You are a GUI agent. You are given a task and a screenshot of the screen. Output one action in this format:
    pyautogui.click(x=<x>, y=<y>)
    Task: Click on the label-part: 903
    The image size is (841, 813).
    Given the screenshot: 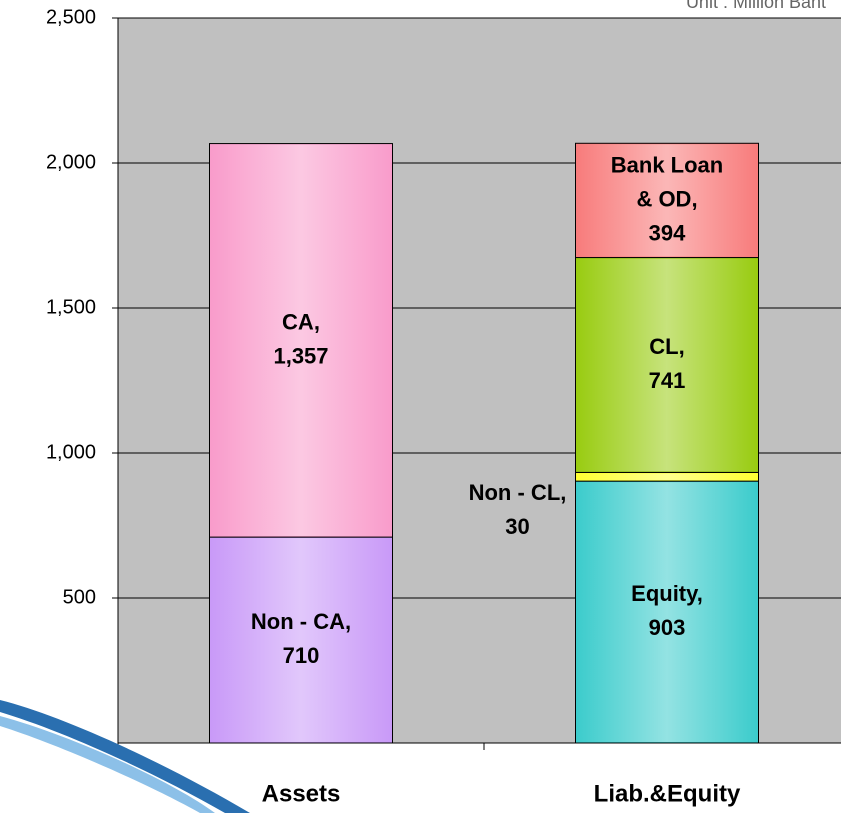 What is the action you would take?
    pyautogui.click(x=667, y=627)
    